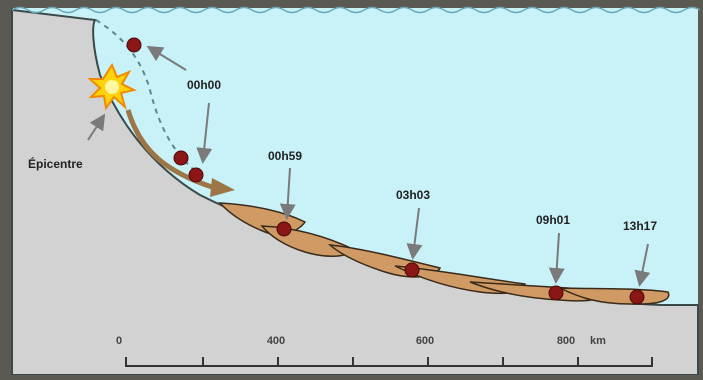 The height and width of the screenshot is (380, 703). I want to click on arrow-00h59, so click(287, 193).